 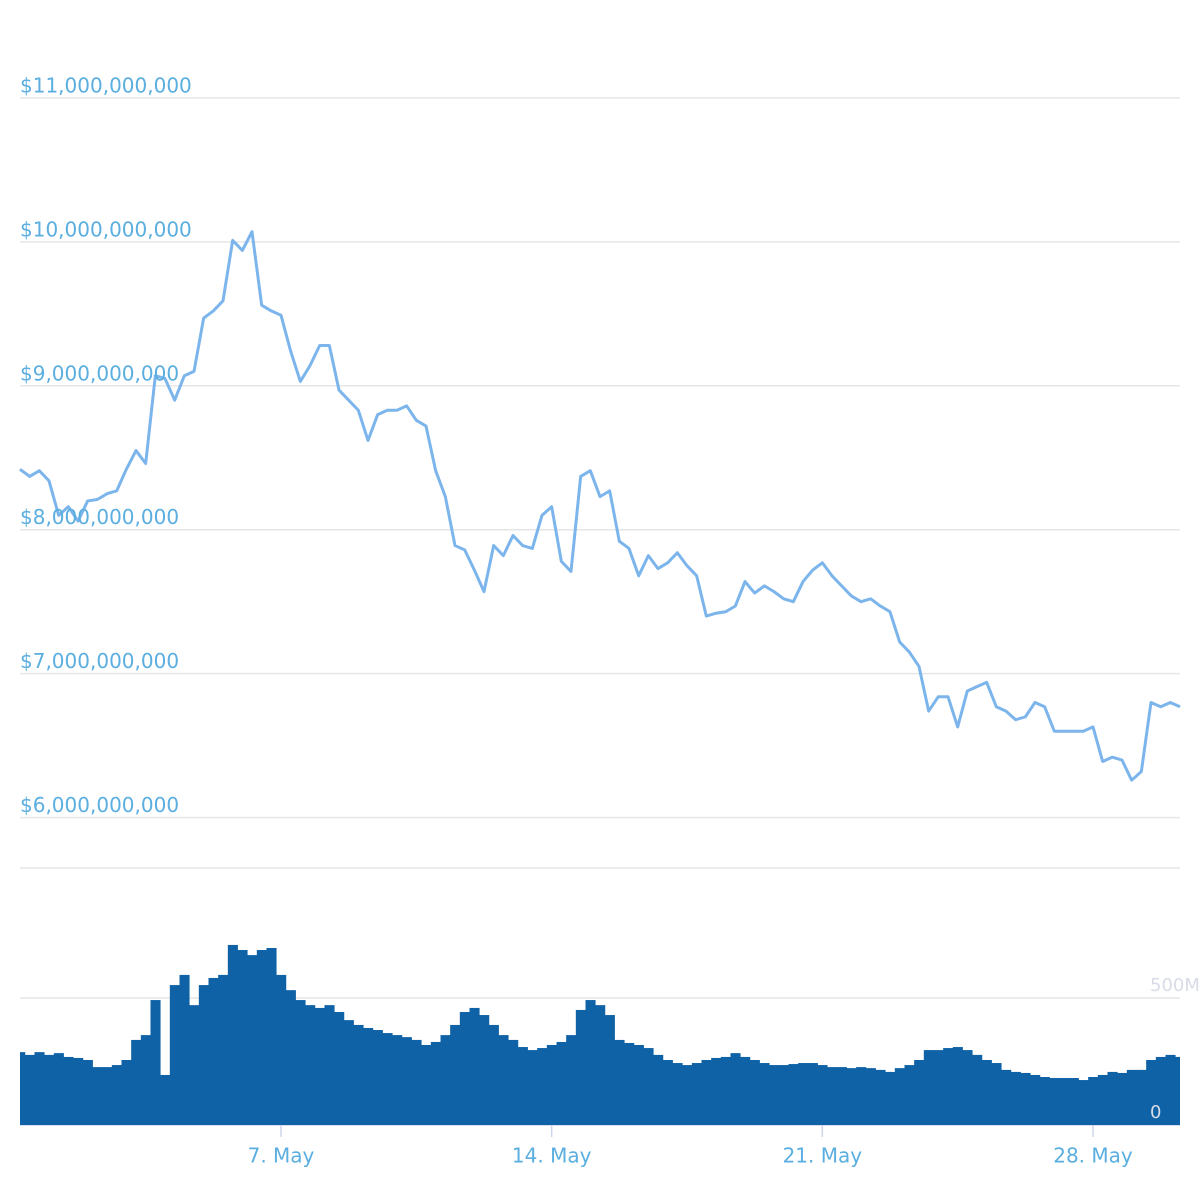 What do you see at coordinates (99, 517) in the screenshot?
I see `y-tick-label: $8,000,000,000` at bounding box center [99, 517].